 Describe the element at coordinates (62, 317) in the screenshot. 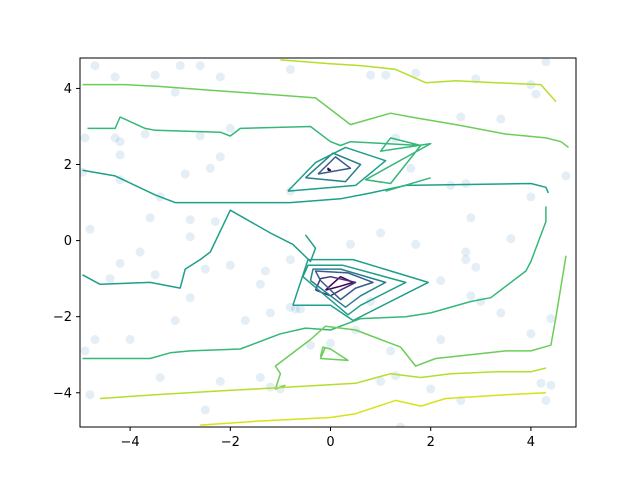

I see `y-tick-label: −2` at that location.